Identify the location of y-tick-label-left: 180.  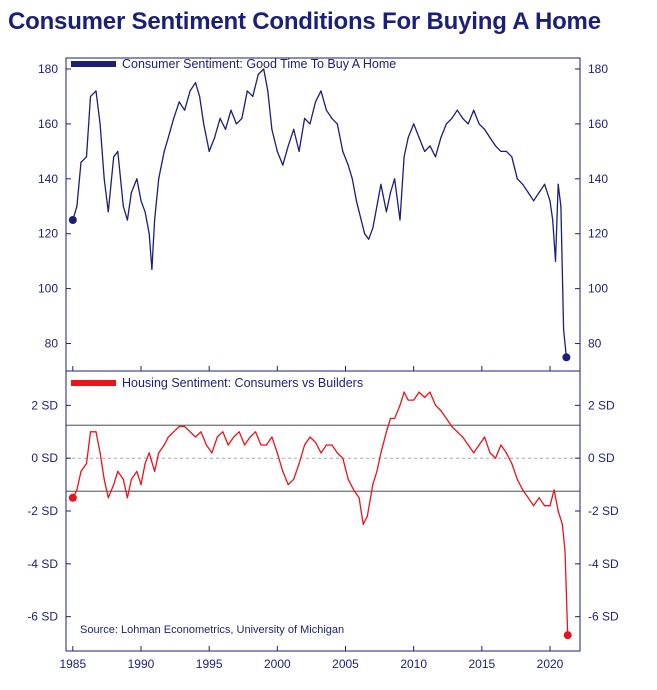
(48, 69).